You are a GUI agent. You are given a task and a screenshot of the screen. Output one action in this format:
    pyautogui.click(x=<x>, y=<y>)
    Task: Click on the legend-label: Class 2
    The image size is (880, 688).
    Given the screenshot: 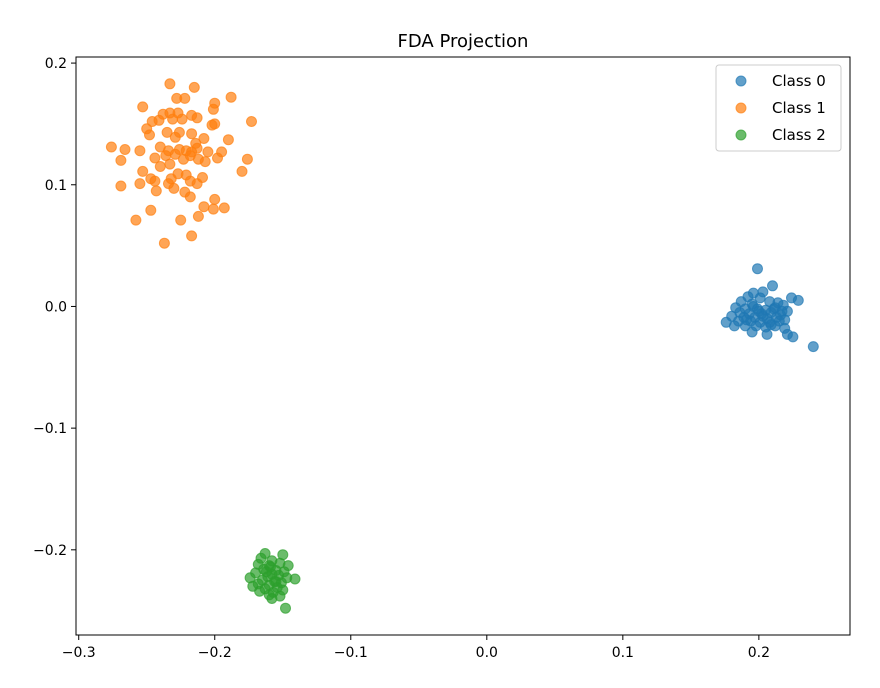 What is the action you would take?
    pyautogui.click(x=799, y=135)
    